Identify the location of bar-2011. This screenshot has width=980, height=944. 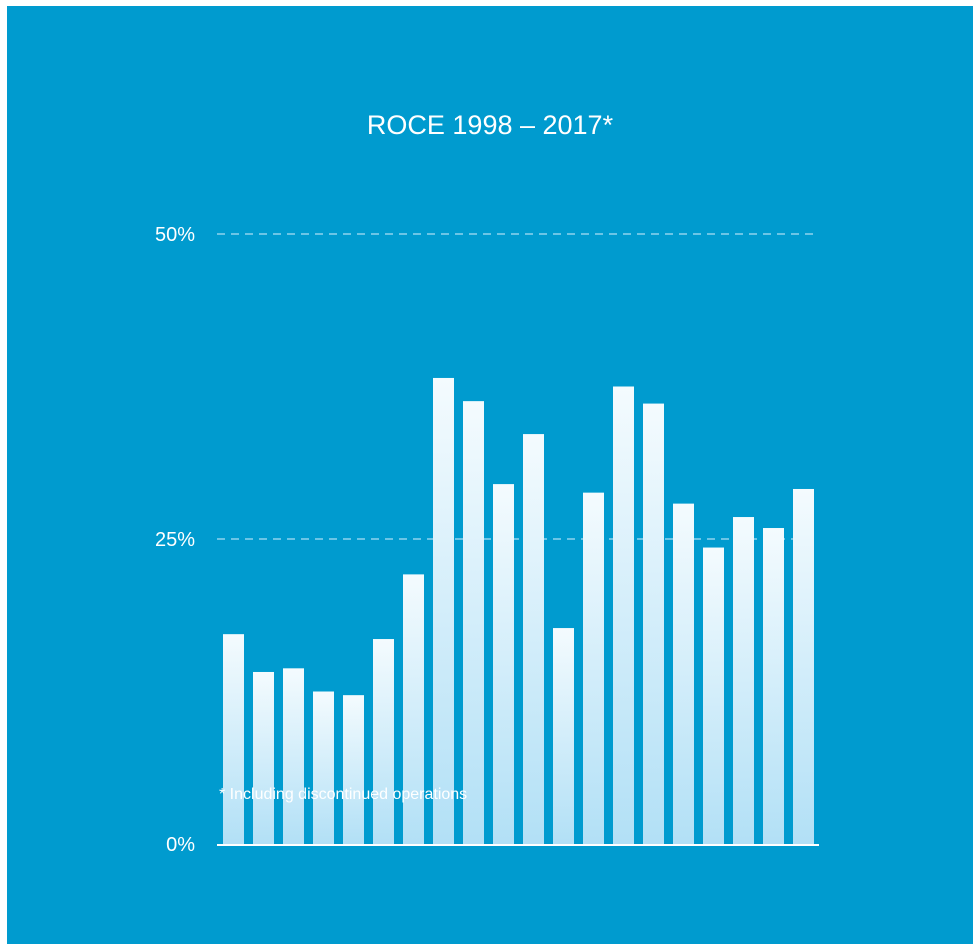
(623, 615).